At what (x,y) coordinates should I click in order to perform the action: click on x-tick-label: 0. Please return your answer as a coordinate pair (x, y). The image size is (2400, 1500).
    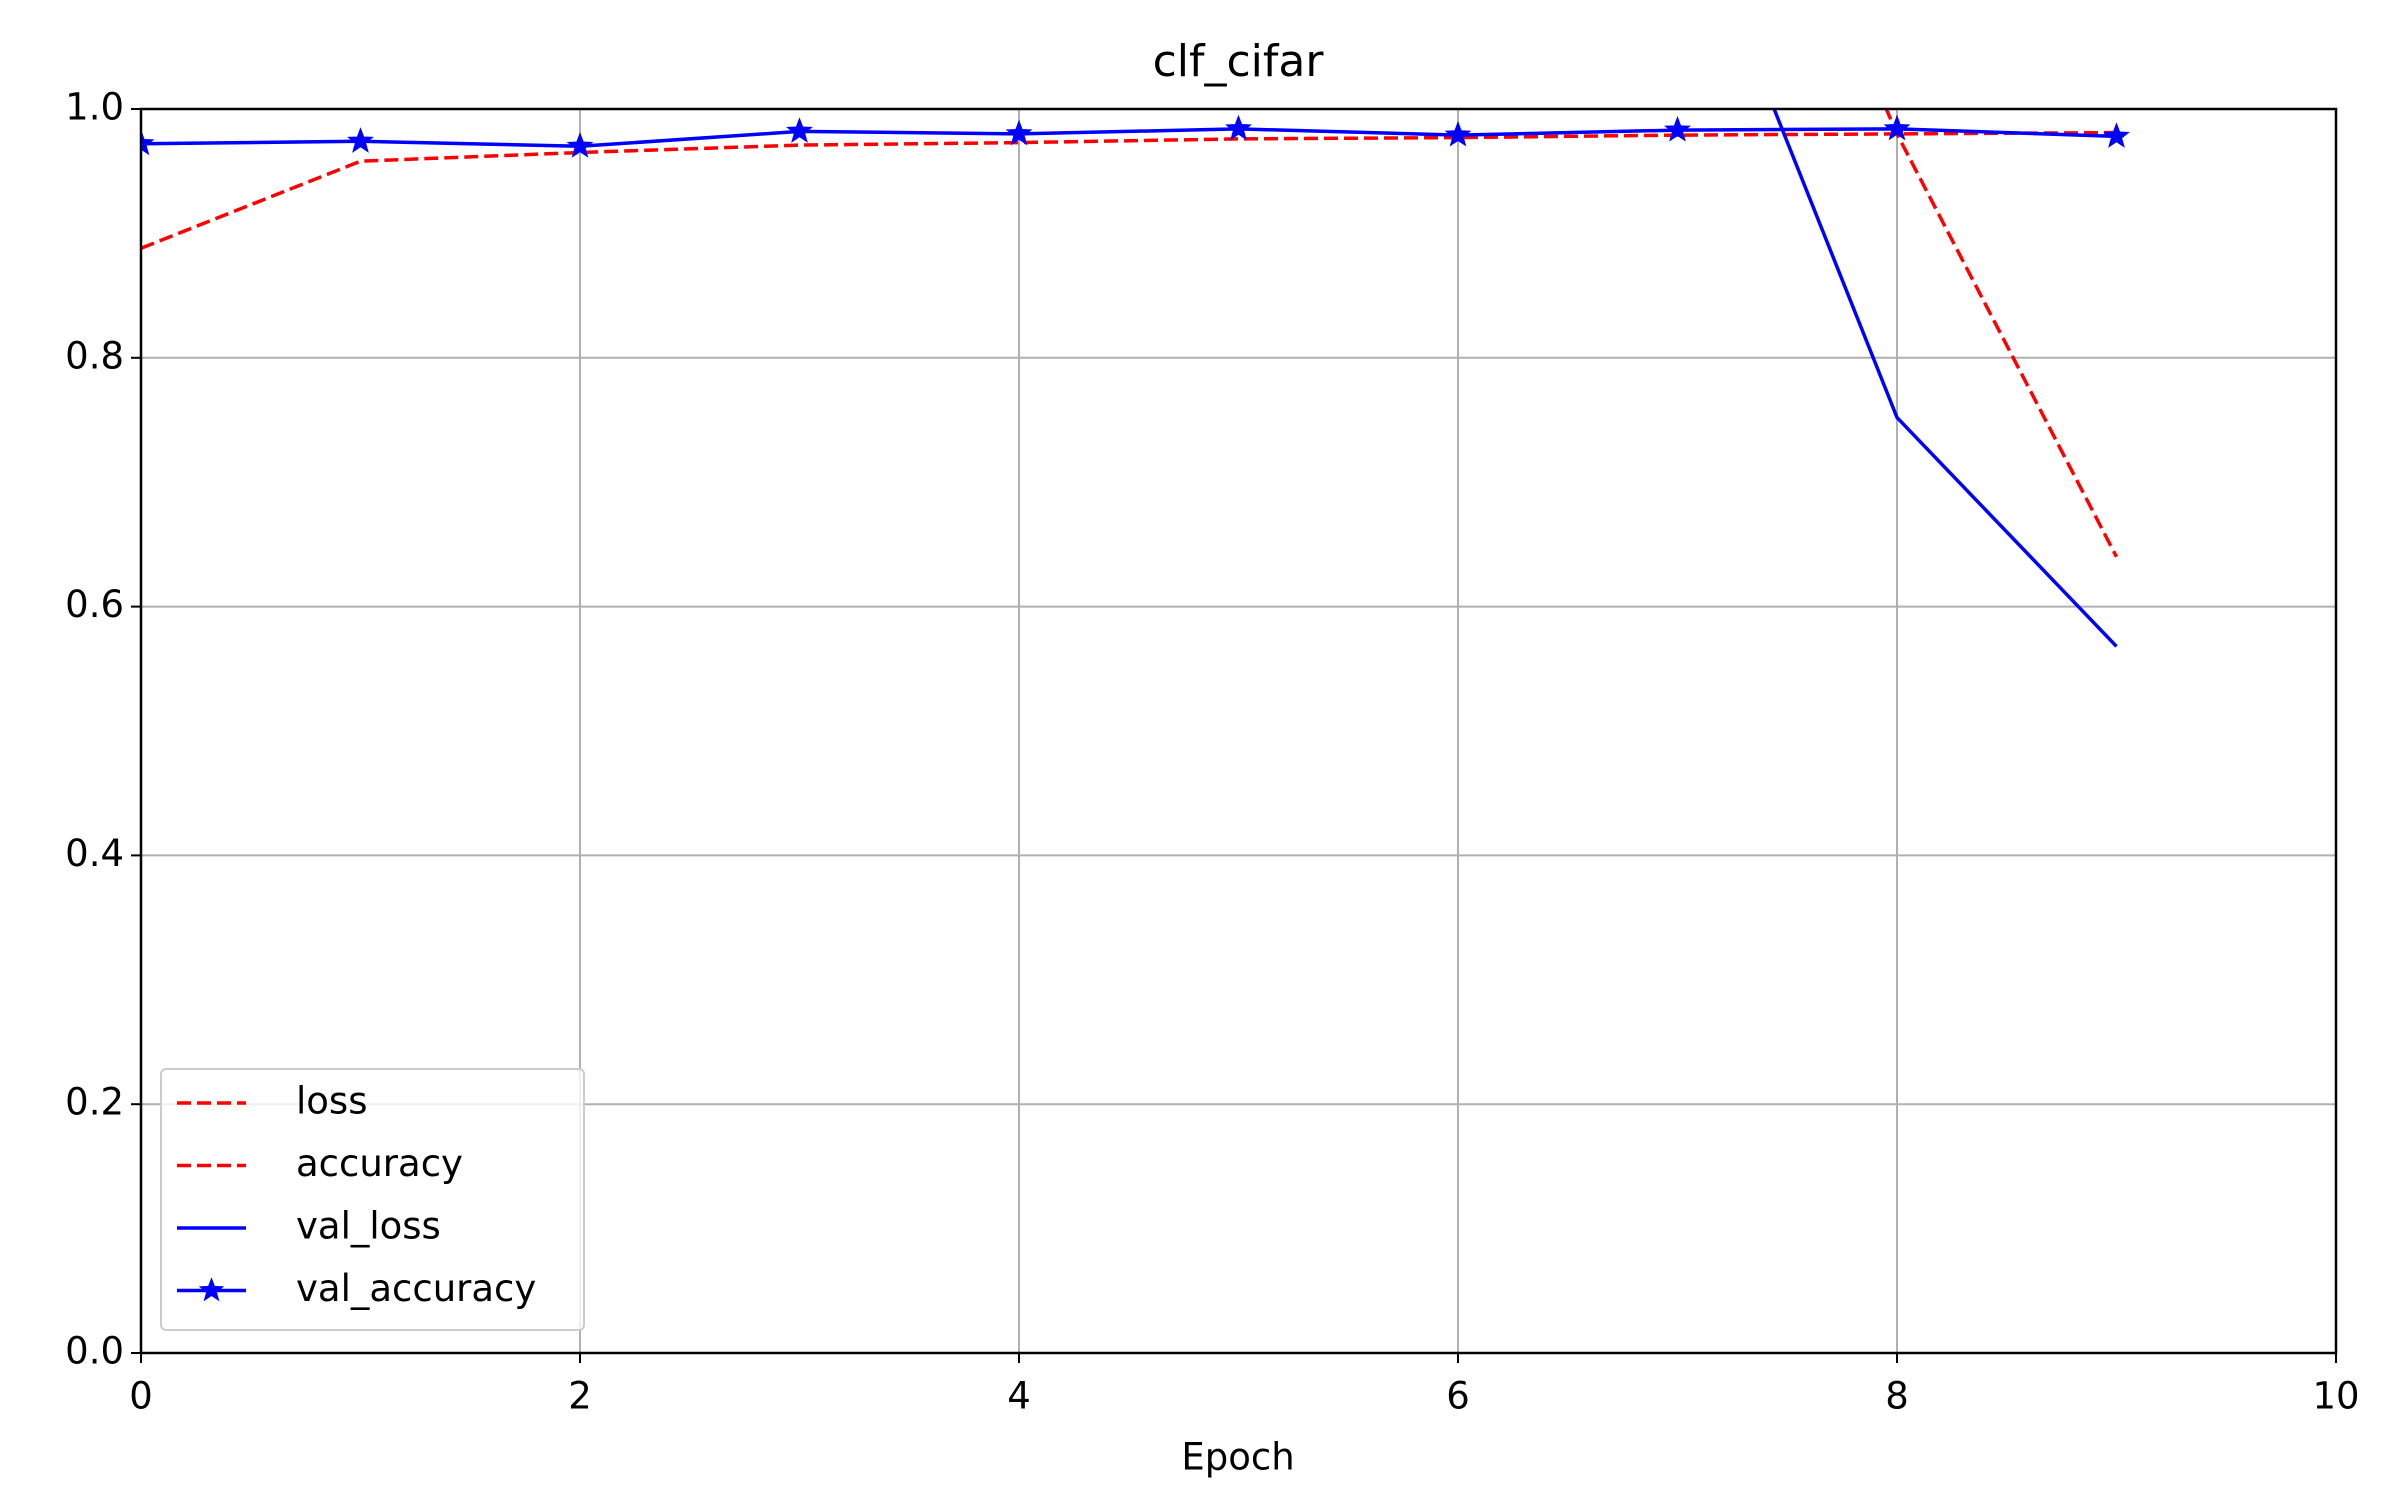
    Looking at the image, I should click on (141, 1396).